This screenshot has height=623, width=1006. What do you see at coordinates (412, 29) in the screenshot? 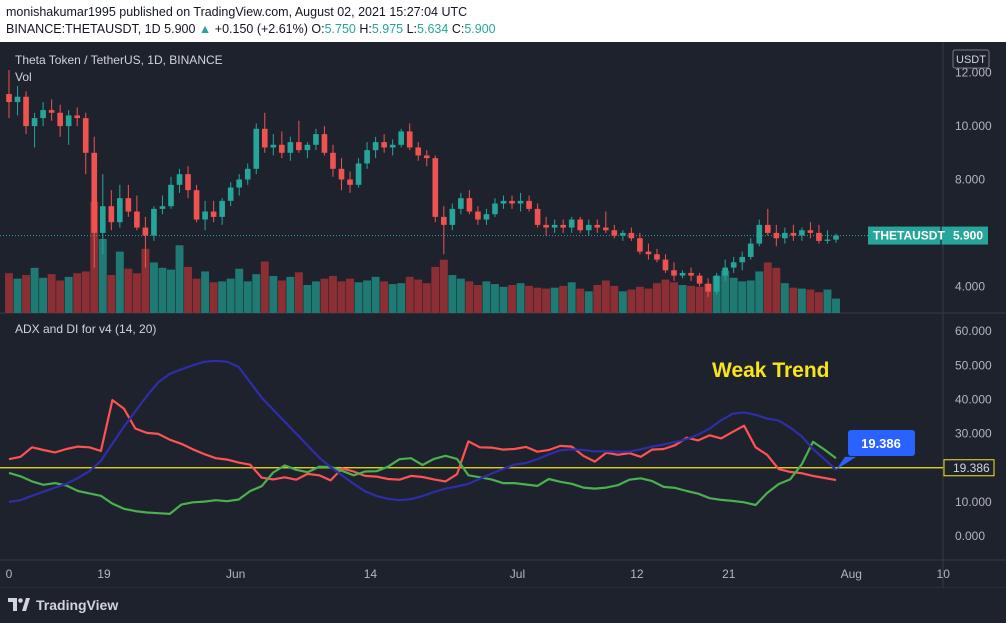
I see `low-label: L:` at bounding box center [412, 29].